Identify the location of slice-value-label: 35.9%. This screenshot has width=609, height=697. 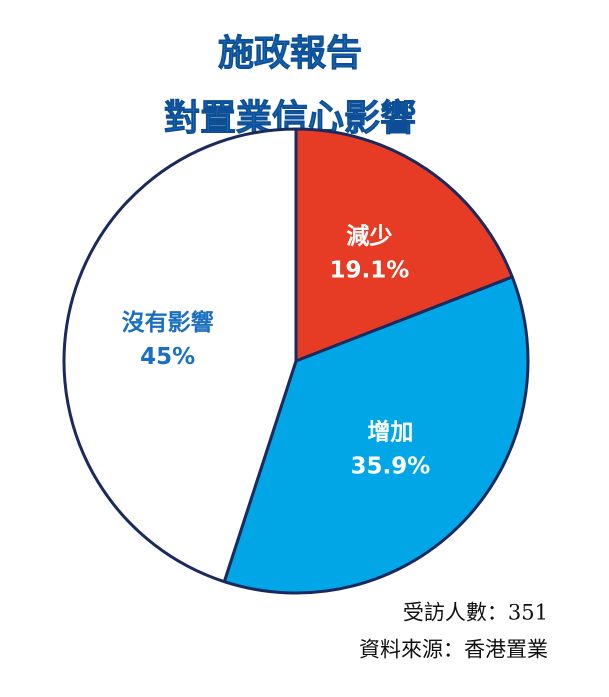
(391, 467).